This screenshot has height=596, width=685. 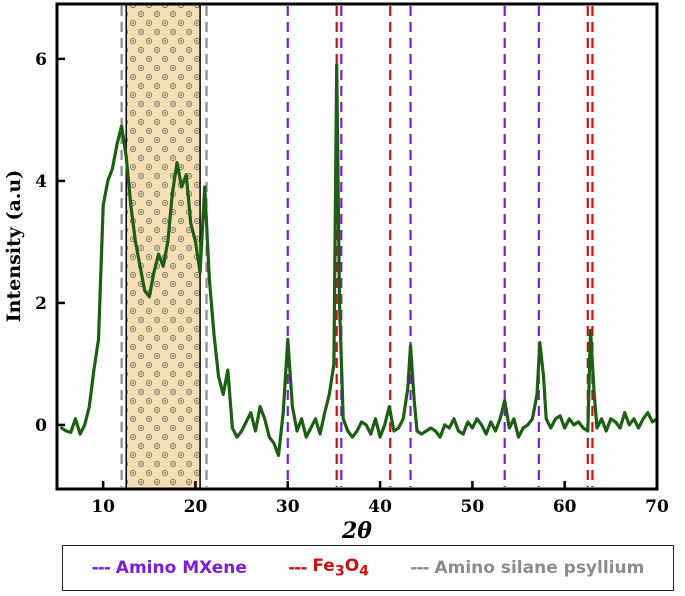 What do you see at coordinates (473, 507) in the screenshot?
I see `x-tick-label-50: 50` at bounding box center [473, 507].